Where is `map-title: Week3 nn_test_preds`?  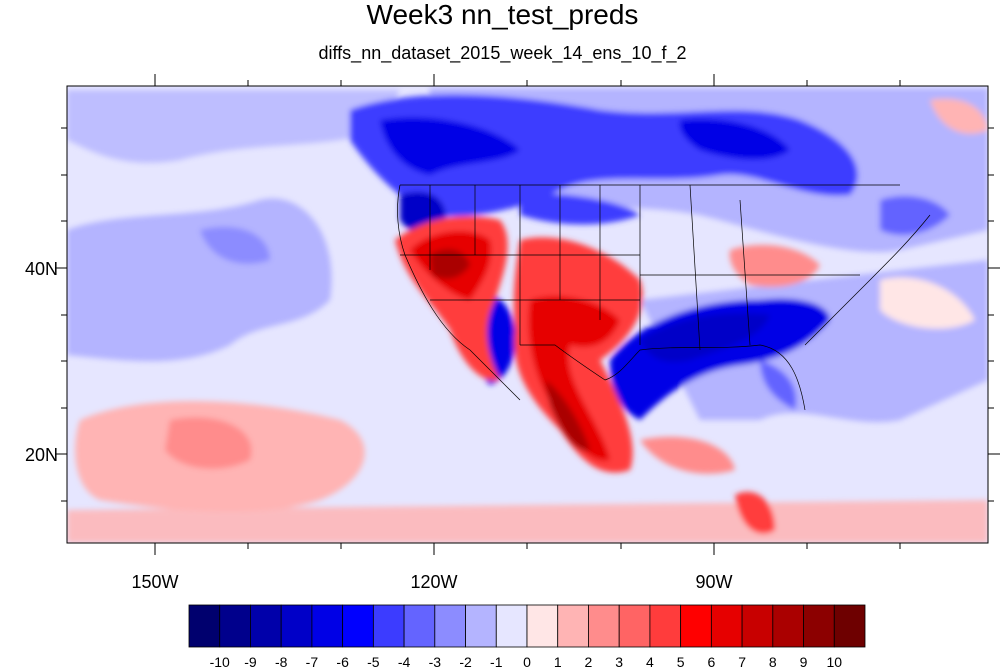 map-title: Week3 nn_test_preds is located at coordinates (502, 15).